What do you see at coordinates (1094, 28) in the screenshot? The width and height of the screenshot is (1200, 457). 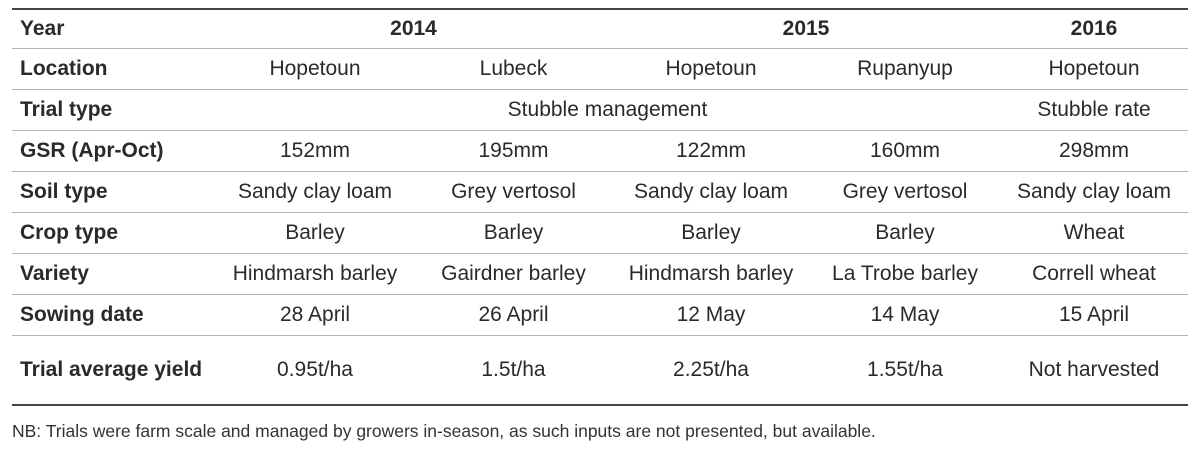 I see `header-cell: 2016` at bounding box center [1094, 28].